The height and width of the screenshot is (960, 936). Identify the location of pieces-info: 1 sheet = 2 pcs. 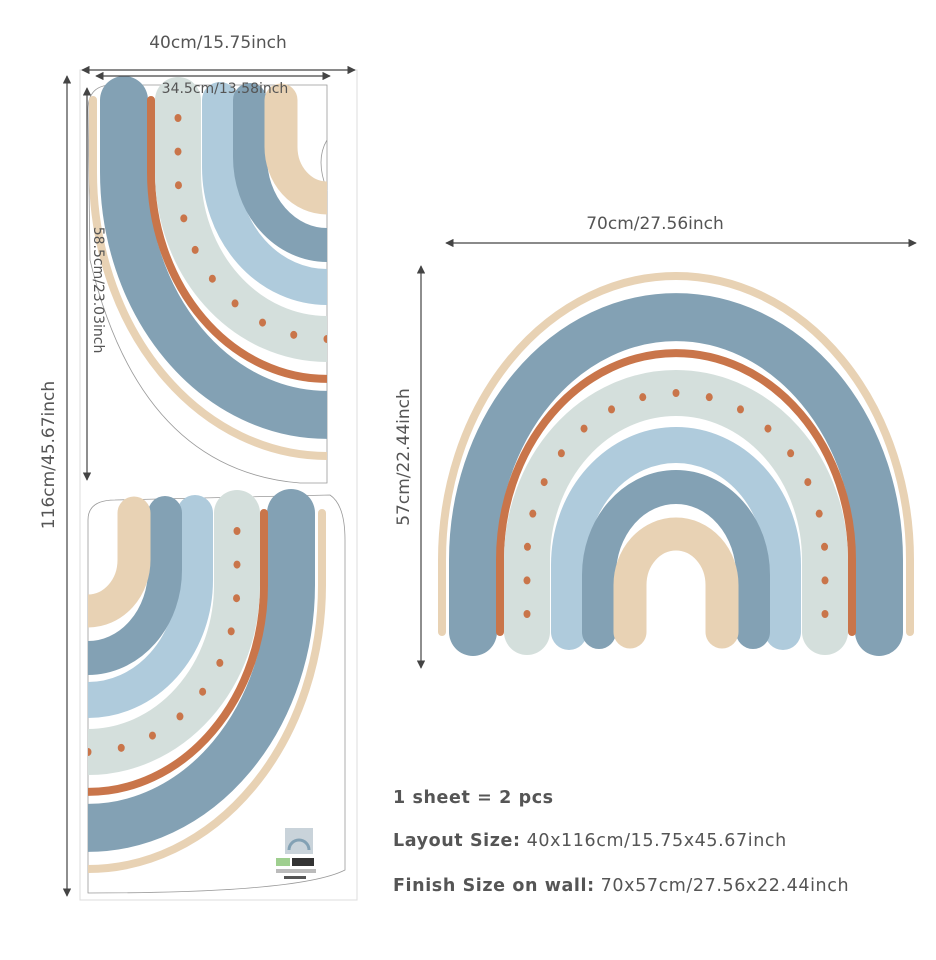
(473, 798).